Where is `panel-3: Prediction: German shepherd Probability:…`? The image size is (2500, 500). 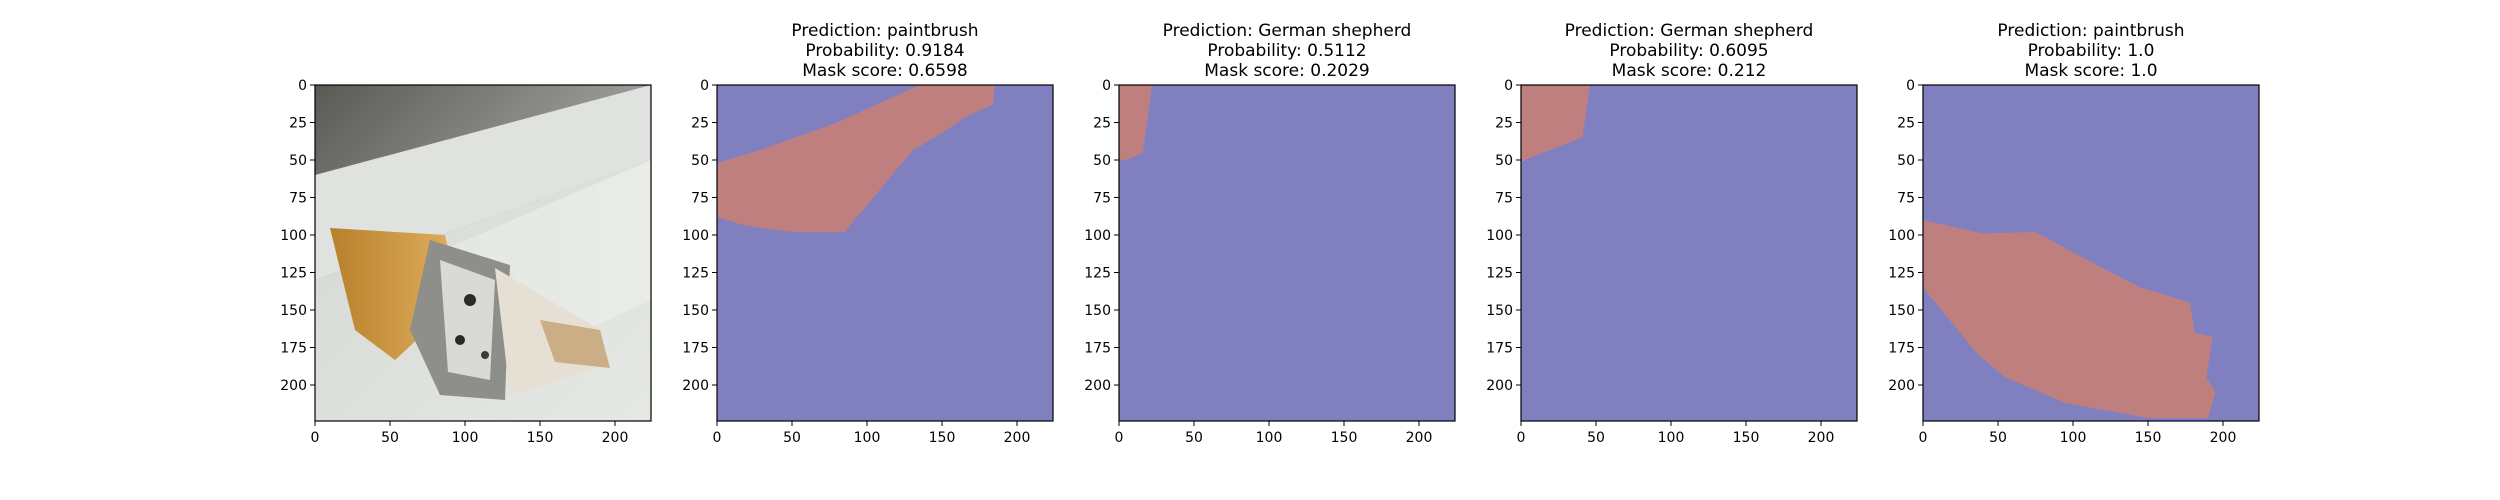
panel-3: Prediction: German shepherd Probability:… is located at coordinates (1270, 233).